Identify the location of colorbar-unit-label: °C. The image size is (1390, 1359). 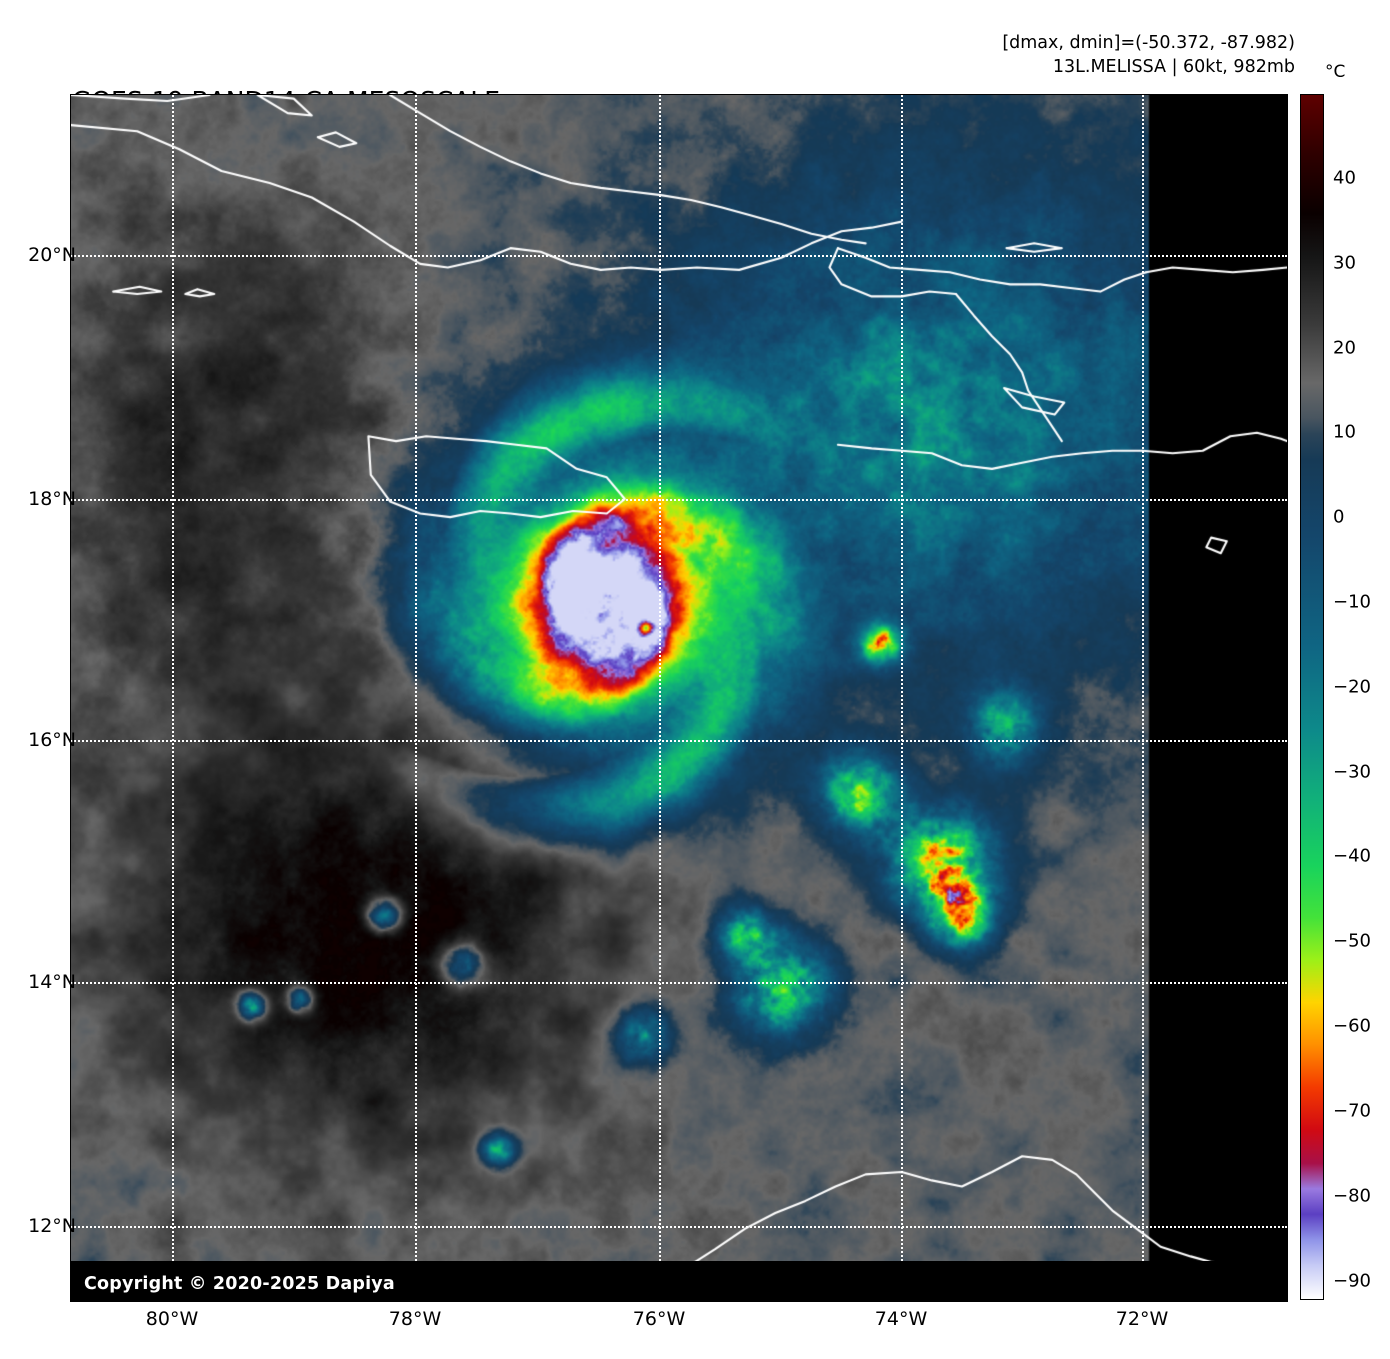
(1335, 72).